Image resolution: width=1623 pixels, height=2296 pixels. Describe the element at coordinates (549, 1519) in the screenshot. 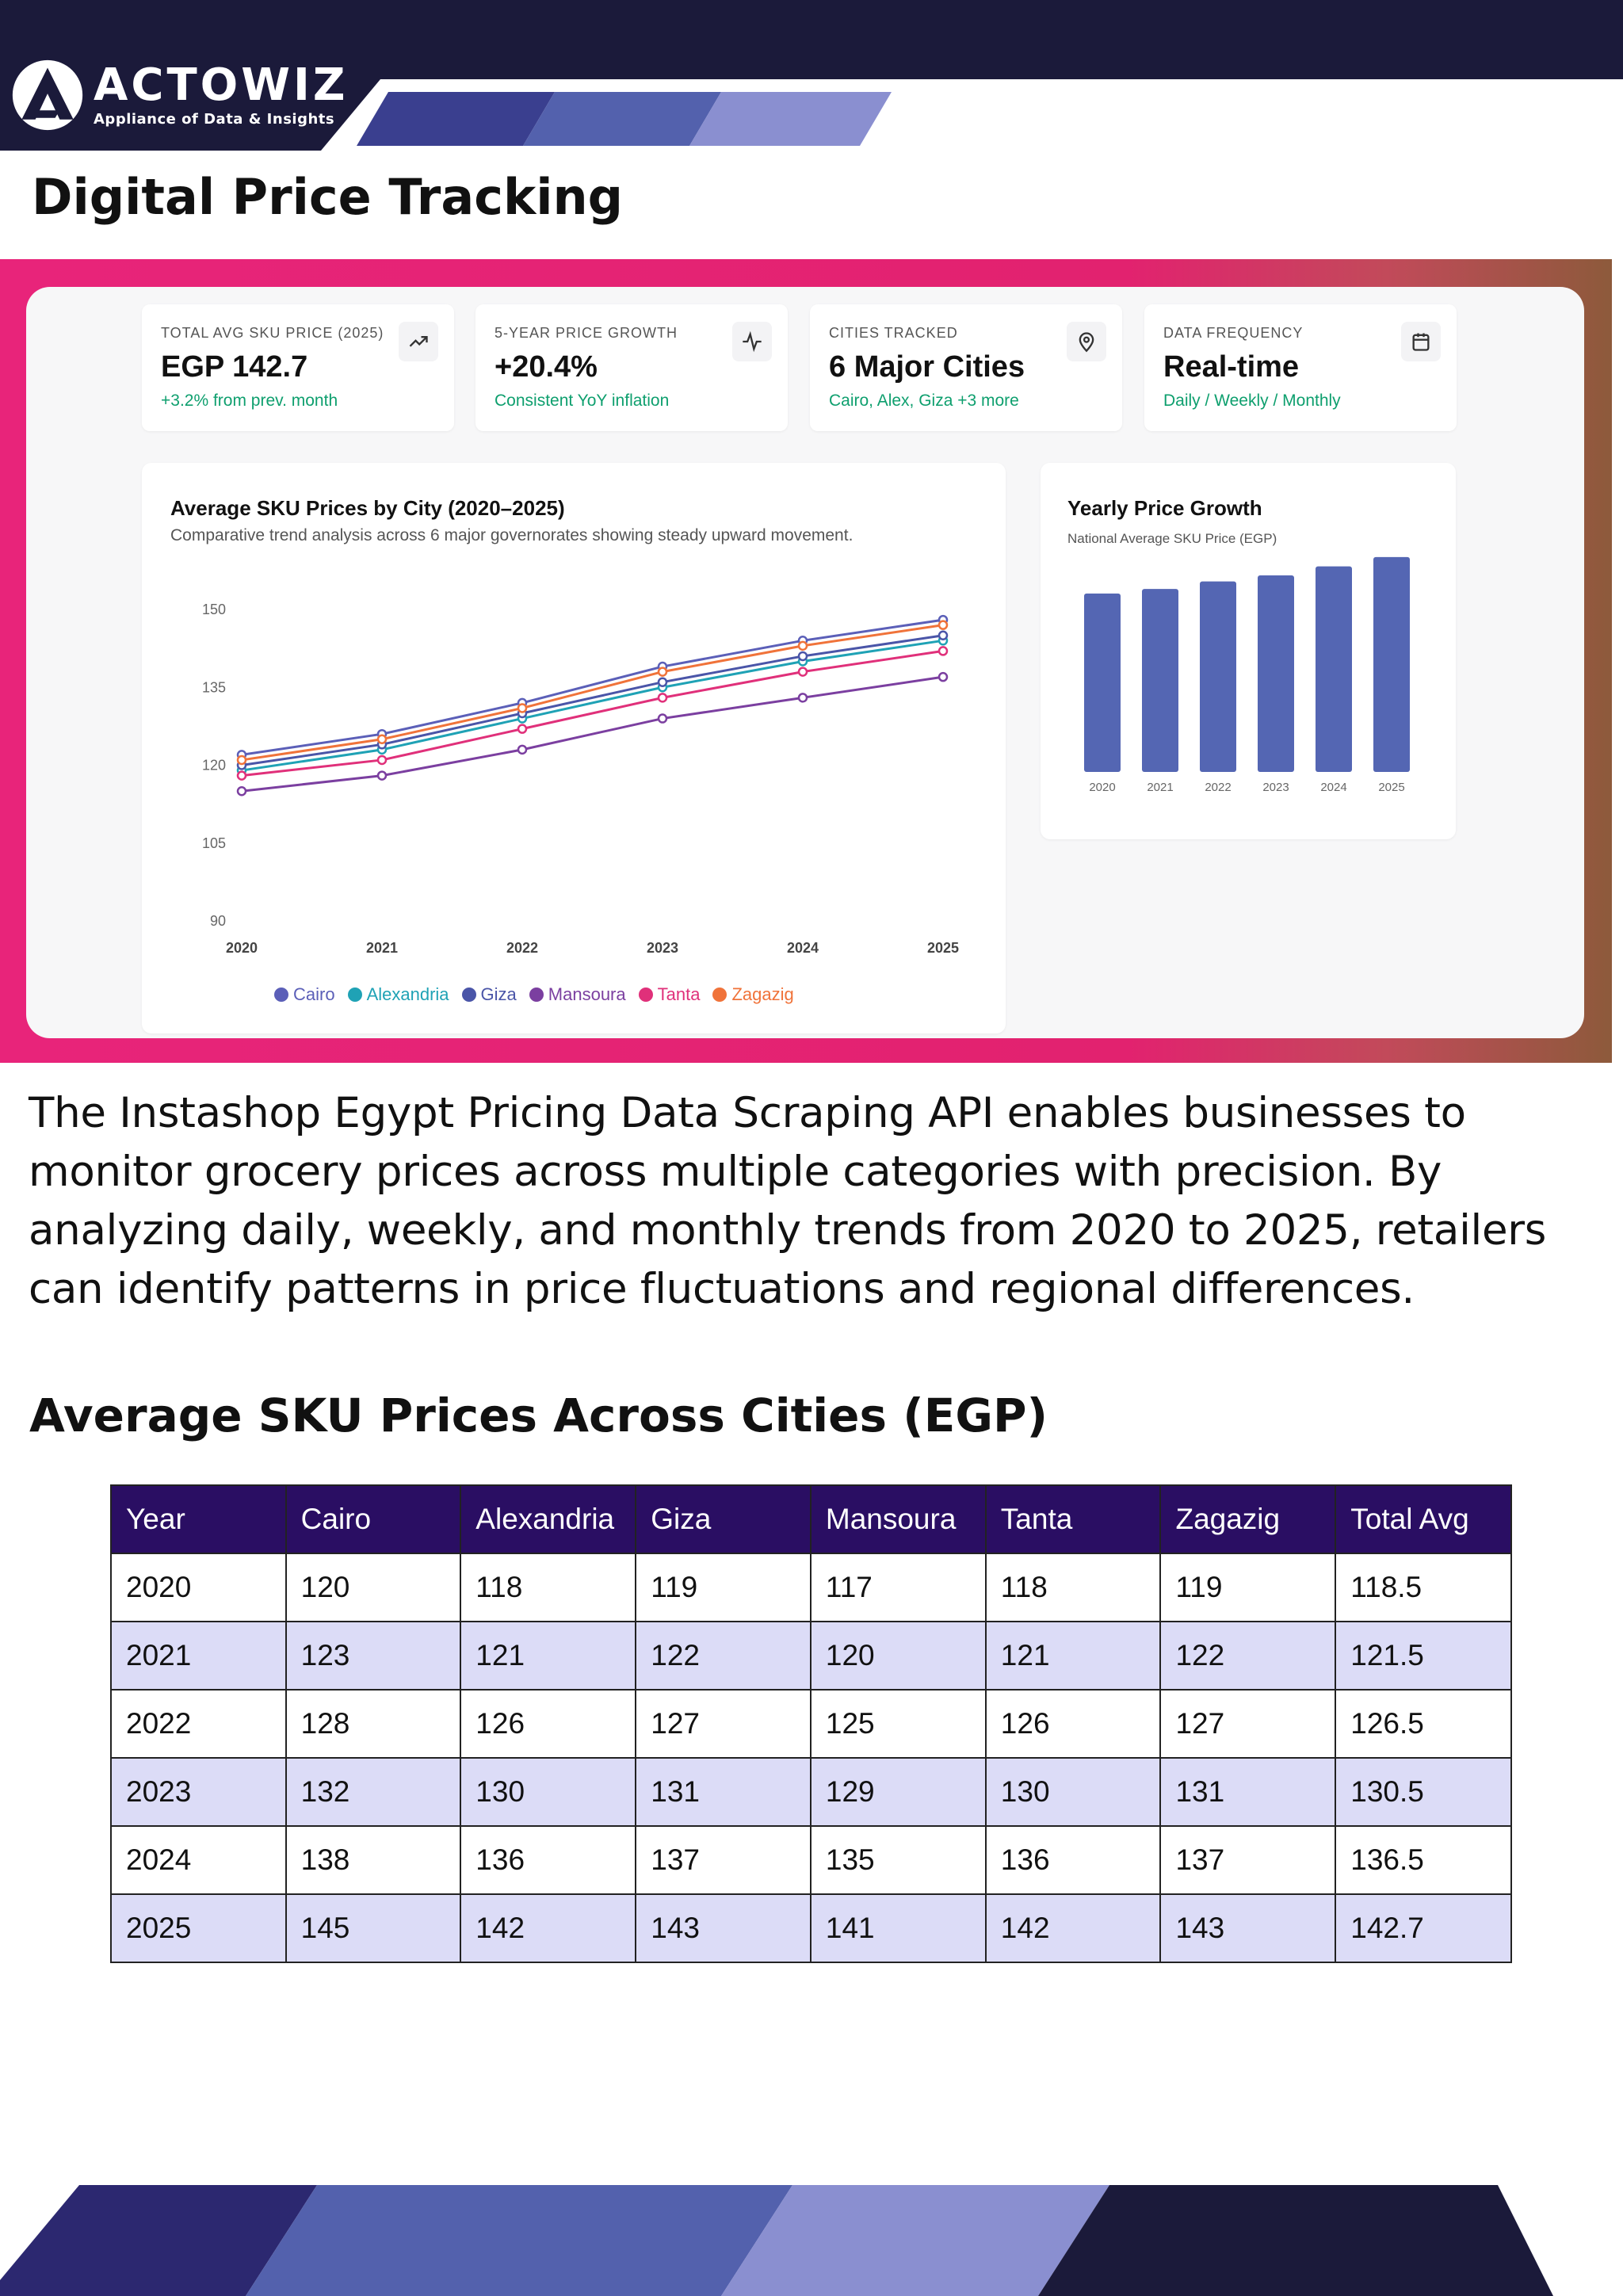

I see `column-header: Alexandria` at that location.